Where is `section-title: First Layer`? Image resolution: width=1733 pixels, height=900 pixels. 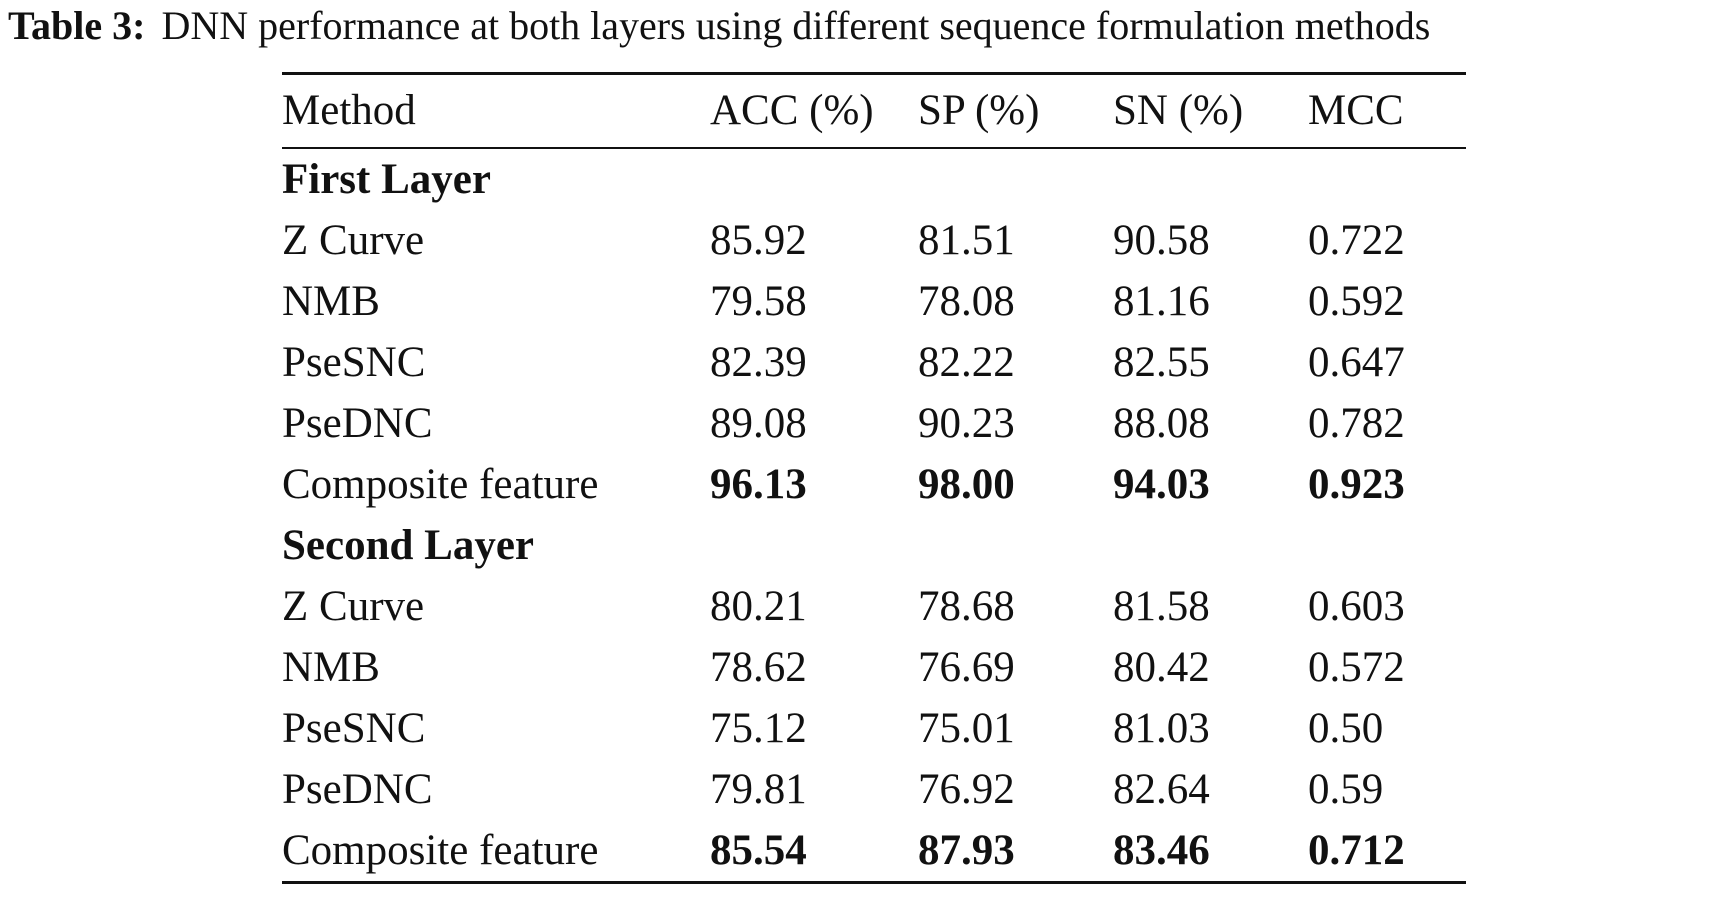
section-title: First Layer is located at coordinates (386, 179).